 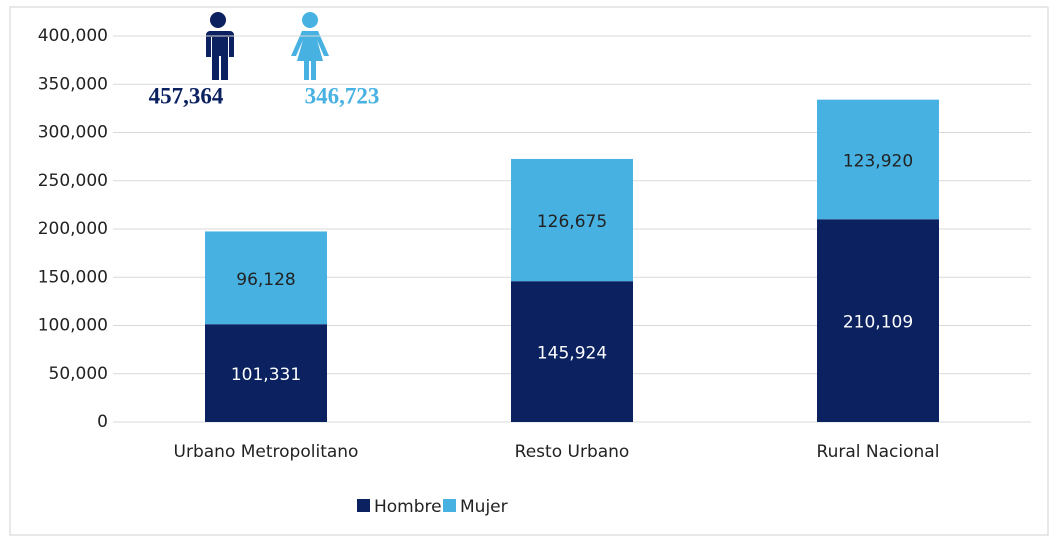 I want to click on data-label: 210,109, so click(x=878, y=323).